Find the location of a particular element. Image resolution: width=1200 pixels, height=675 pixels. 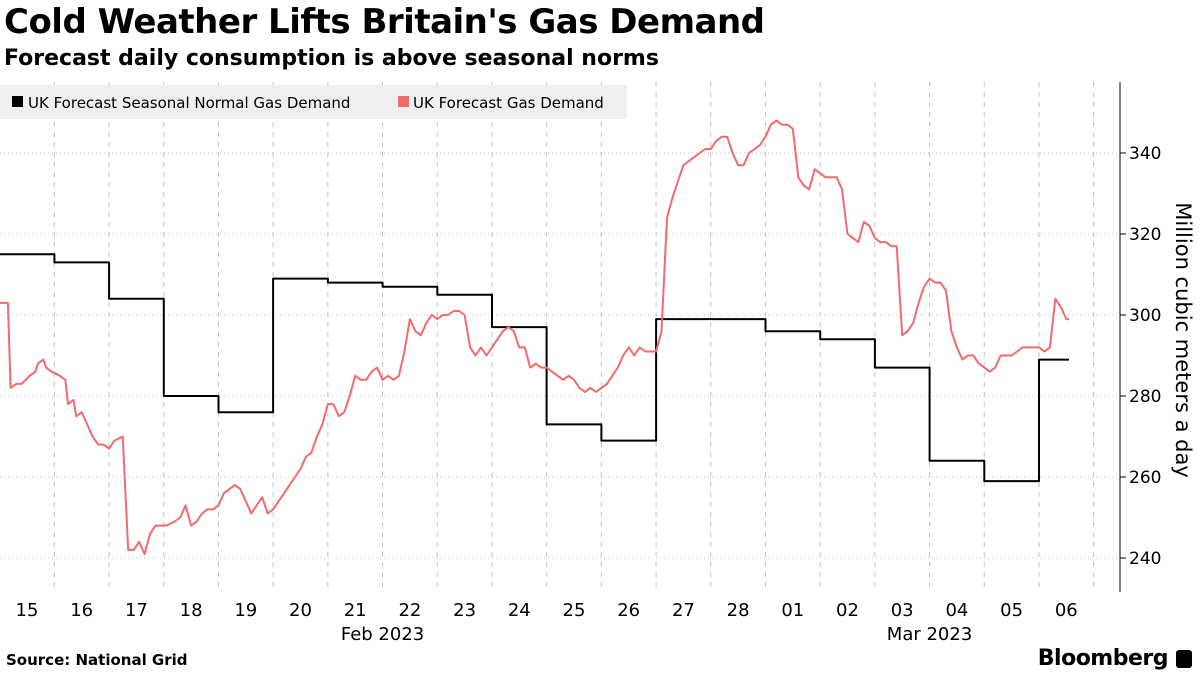

y-tick-label: 260 is located at coordinates (1145, 478).